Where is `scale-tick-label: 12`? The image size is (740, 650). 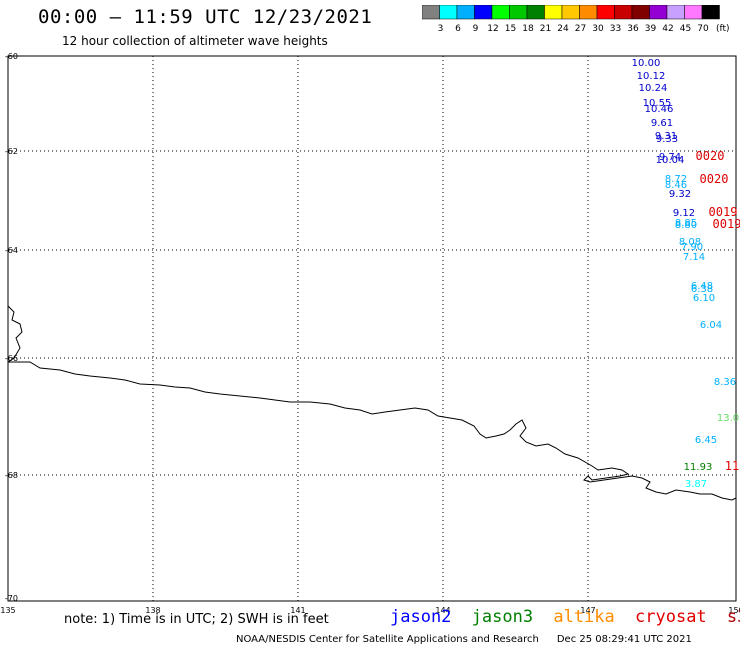 scale-tick-label: 12 is located at coordinates (492, 29).